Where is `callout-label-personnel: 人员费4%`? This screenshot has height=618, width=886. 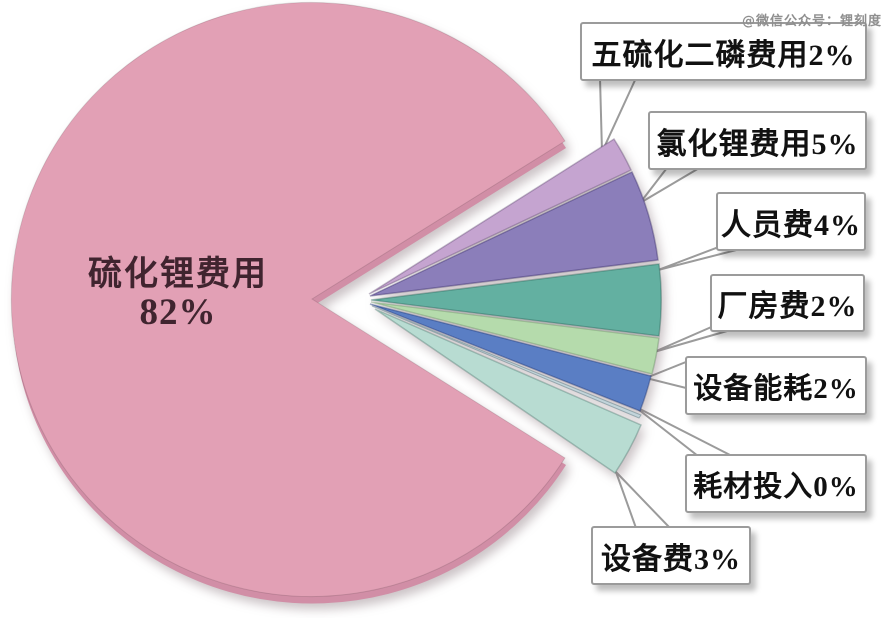
callout-label-personnel: 人员费4% is located at coordinates (791, 221).